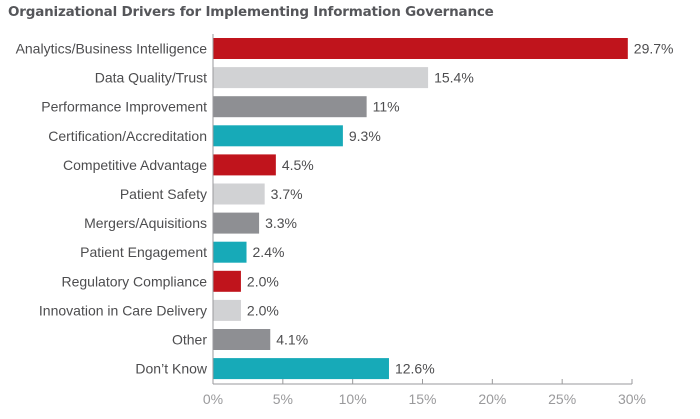 This screenshot has height=419, width=700. What do you see at coordinates (283, 399) in the screenshot?
I see `x-tick-label: 5%` at bounding box center [283, 399].